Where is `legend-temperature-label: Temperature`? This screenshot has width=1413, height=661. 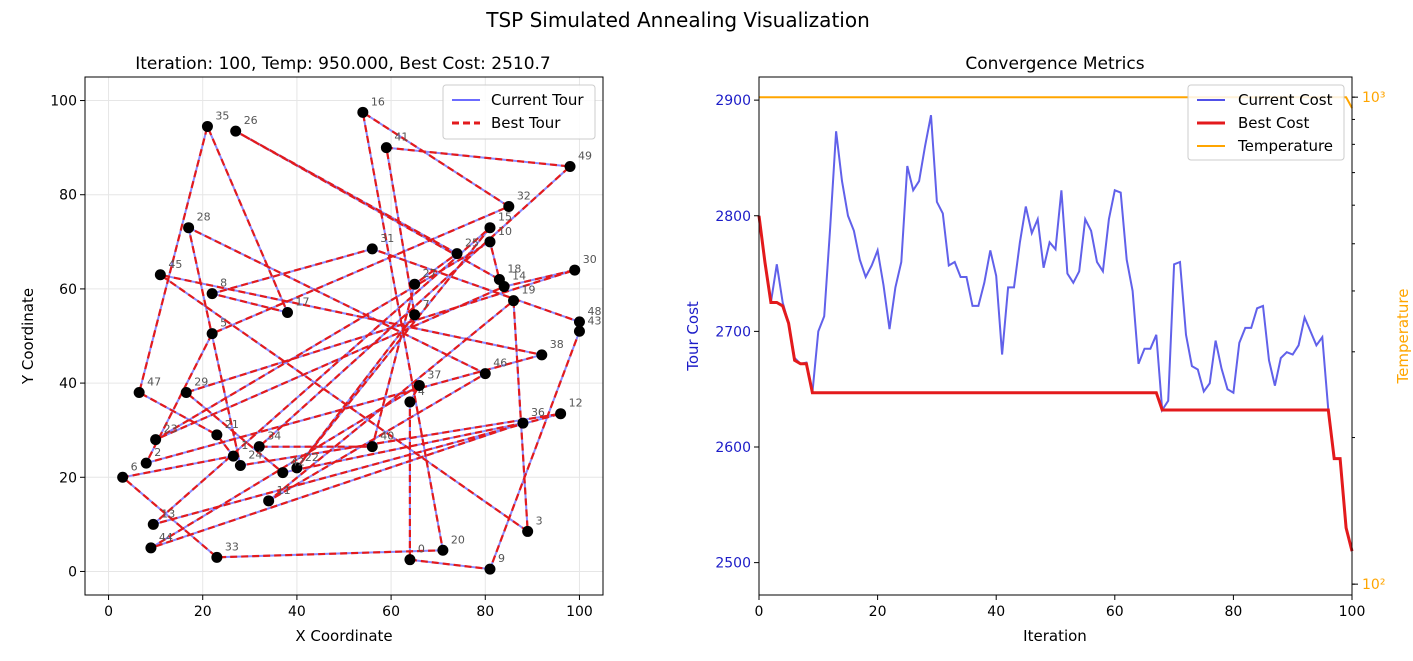
legend-temperature-label: Temperature is located at coordinates (1285, 146).